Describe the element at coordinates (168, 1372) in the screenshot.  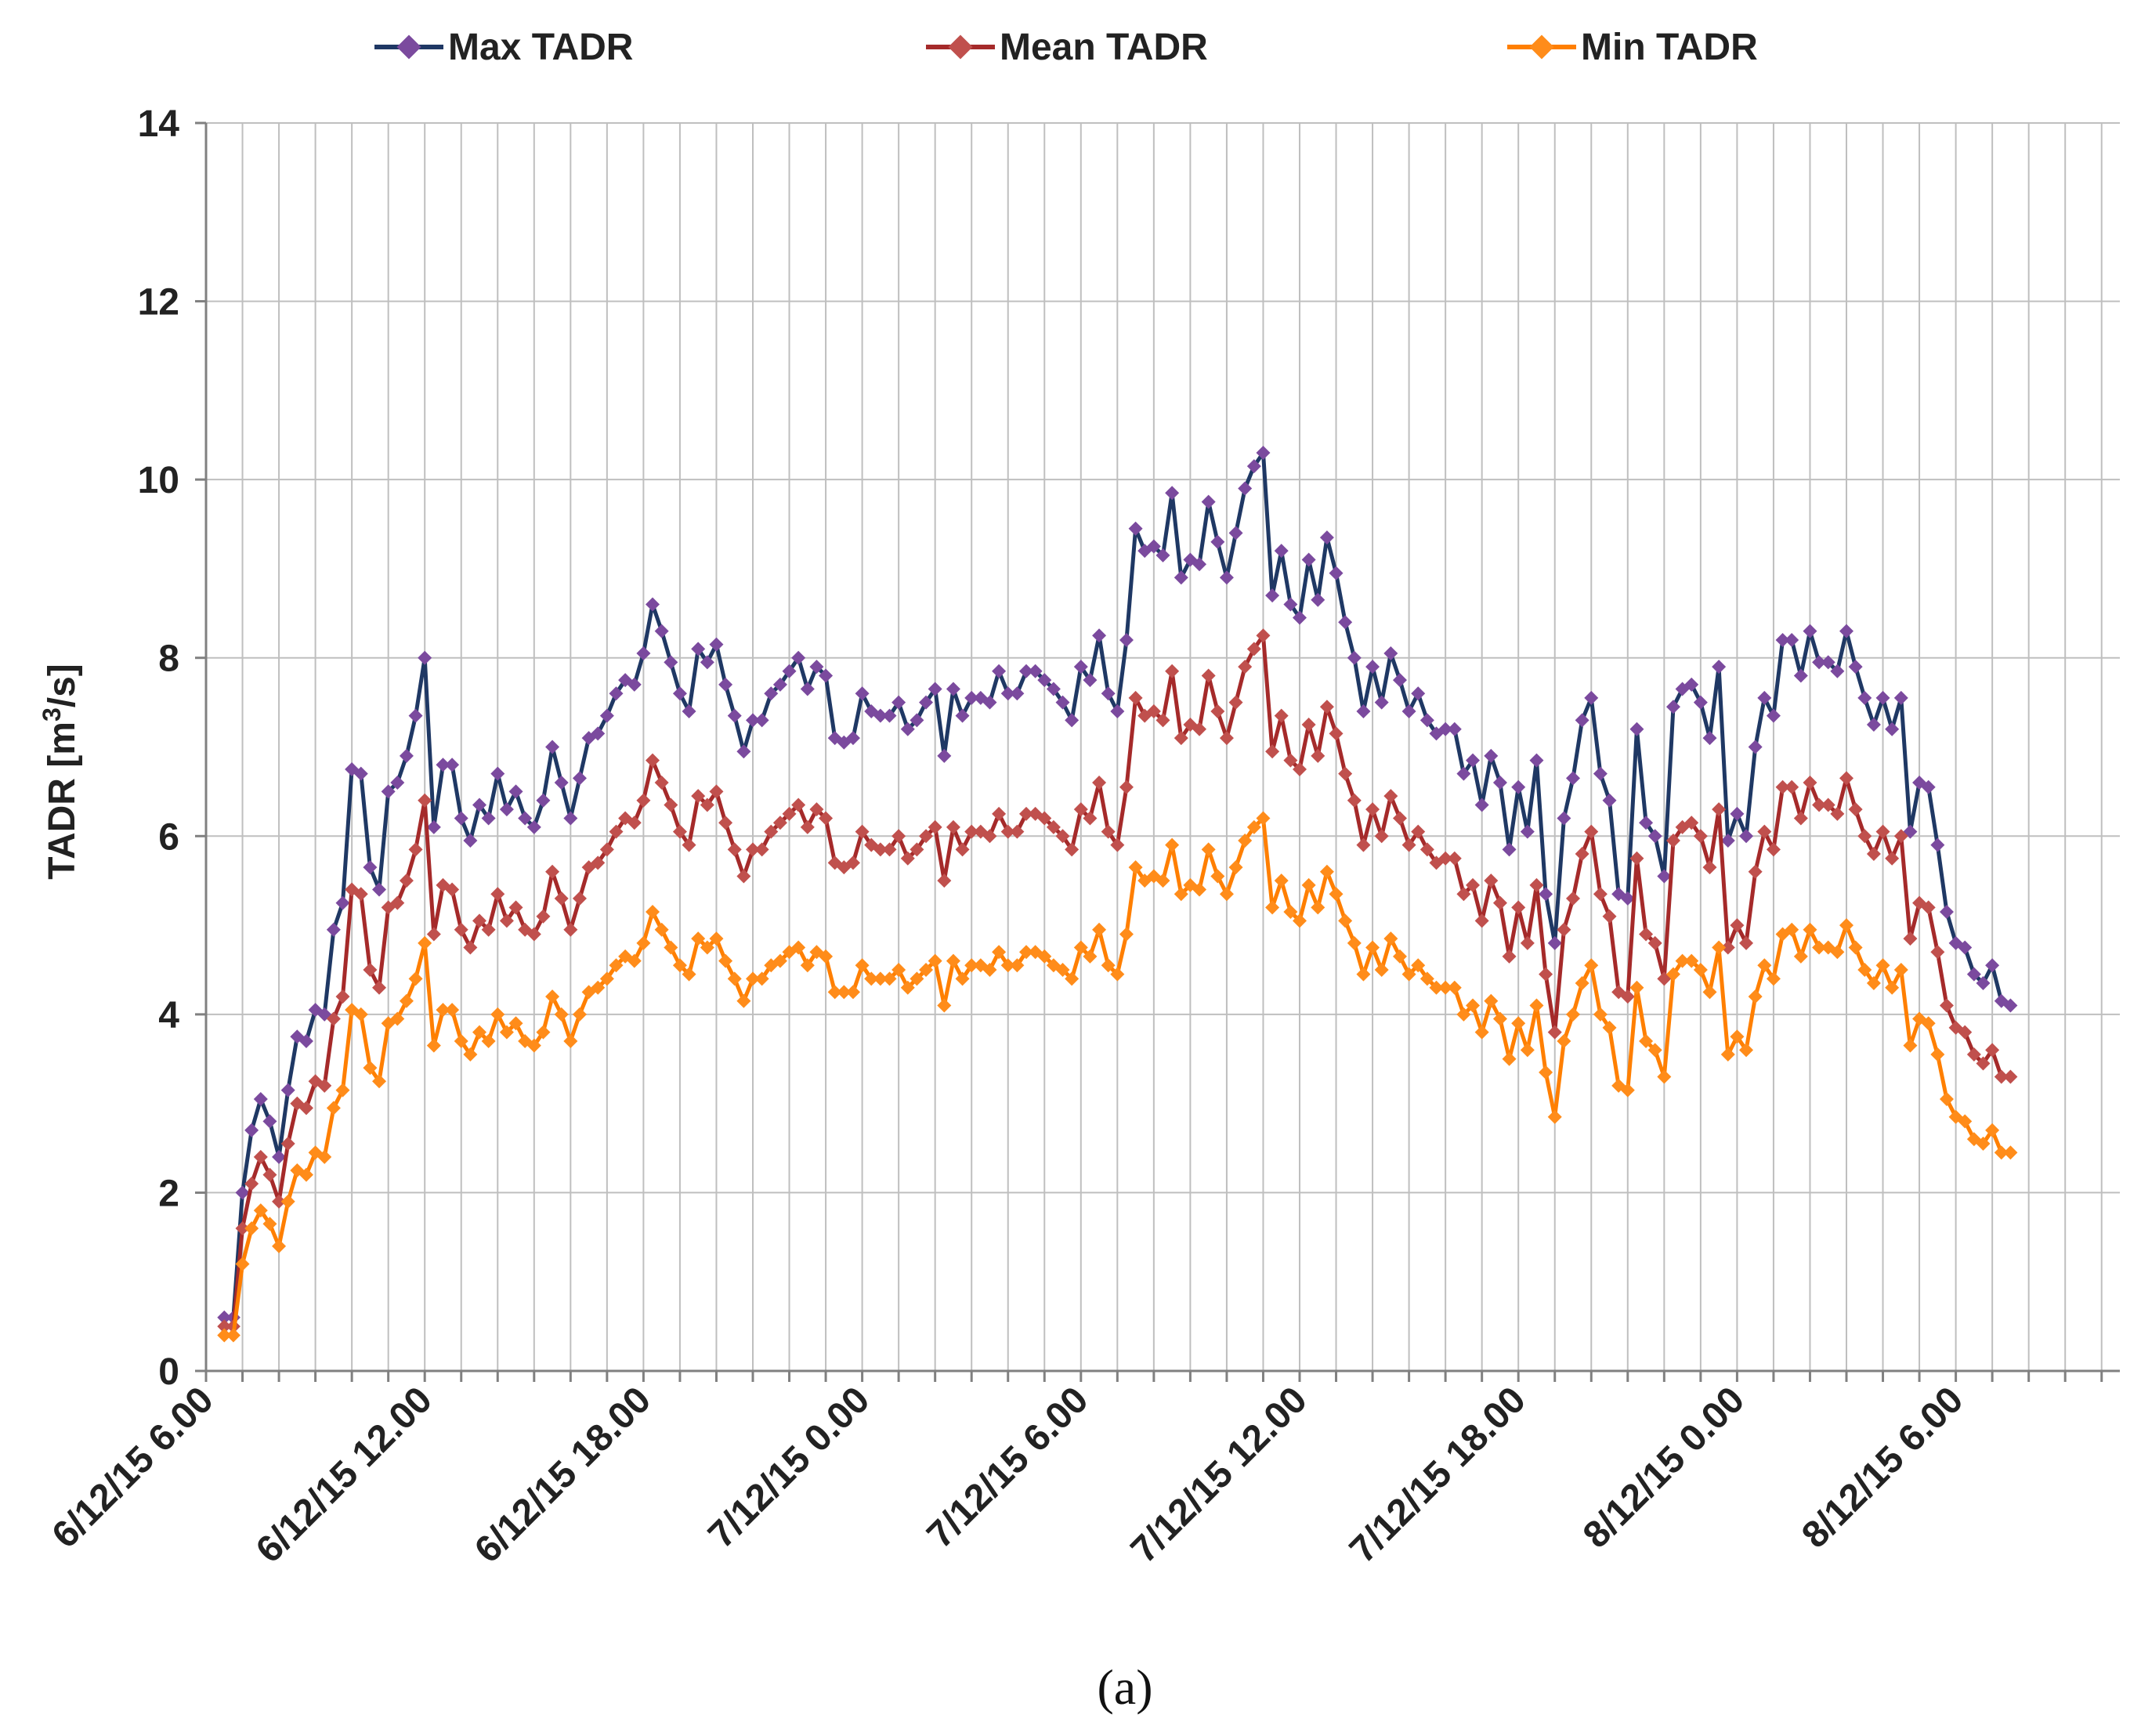
I see `y-tick-label: 0` at that location.